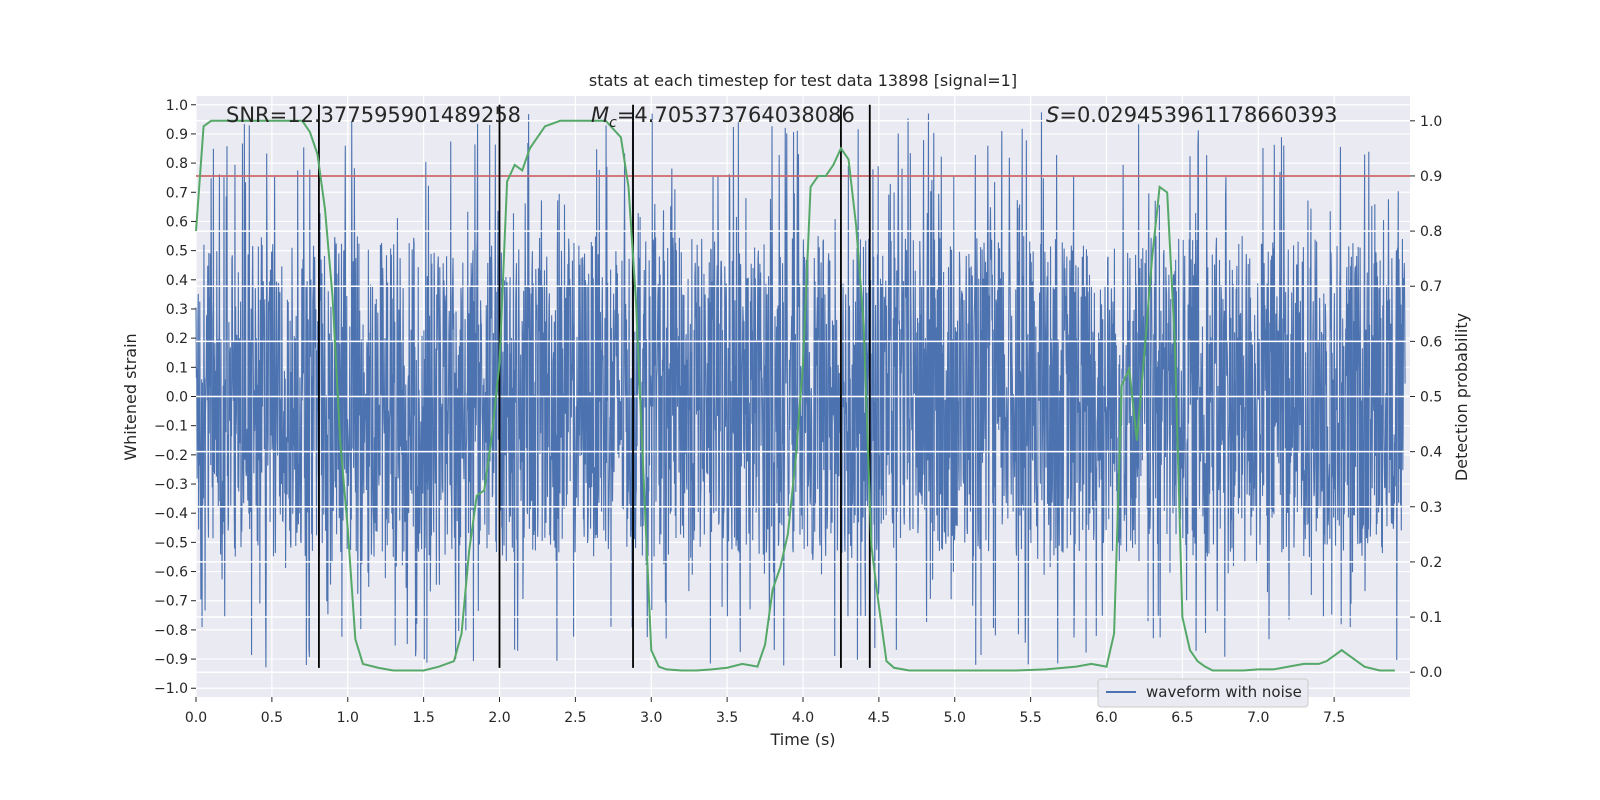  I want to click on snr-annotation: SNR=12.377595901489258, so click(373, 115).